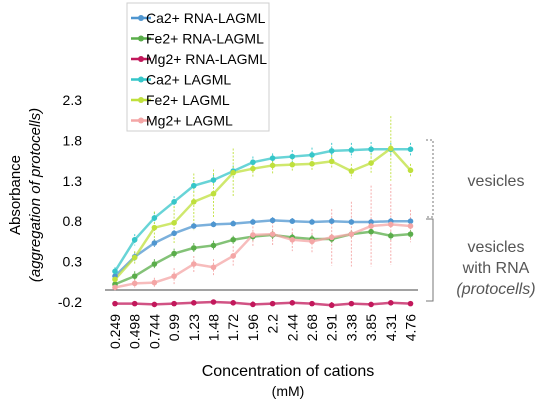 The height and width of the screenshot is (411, 550). I want to click on x-tick-label: 0.99, so click(174, 327).